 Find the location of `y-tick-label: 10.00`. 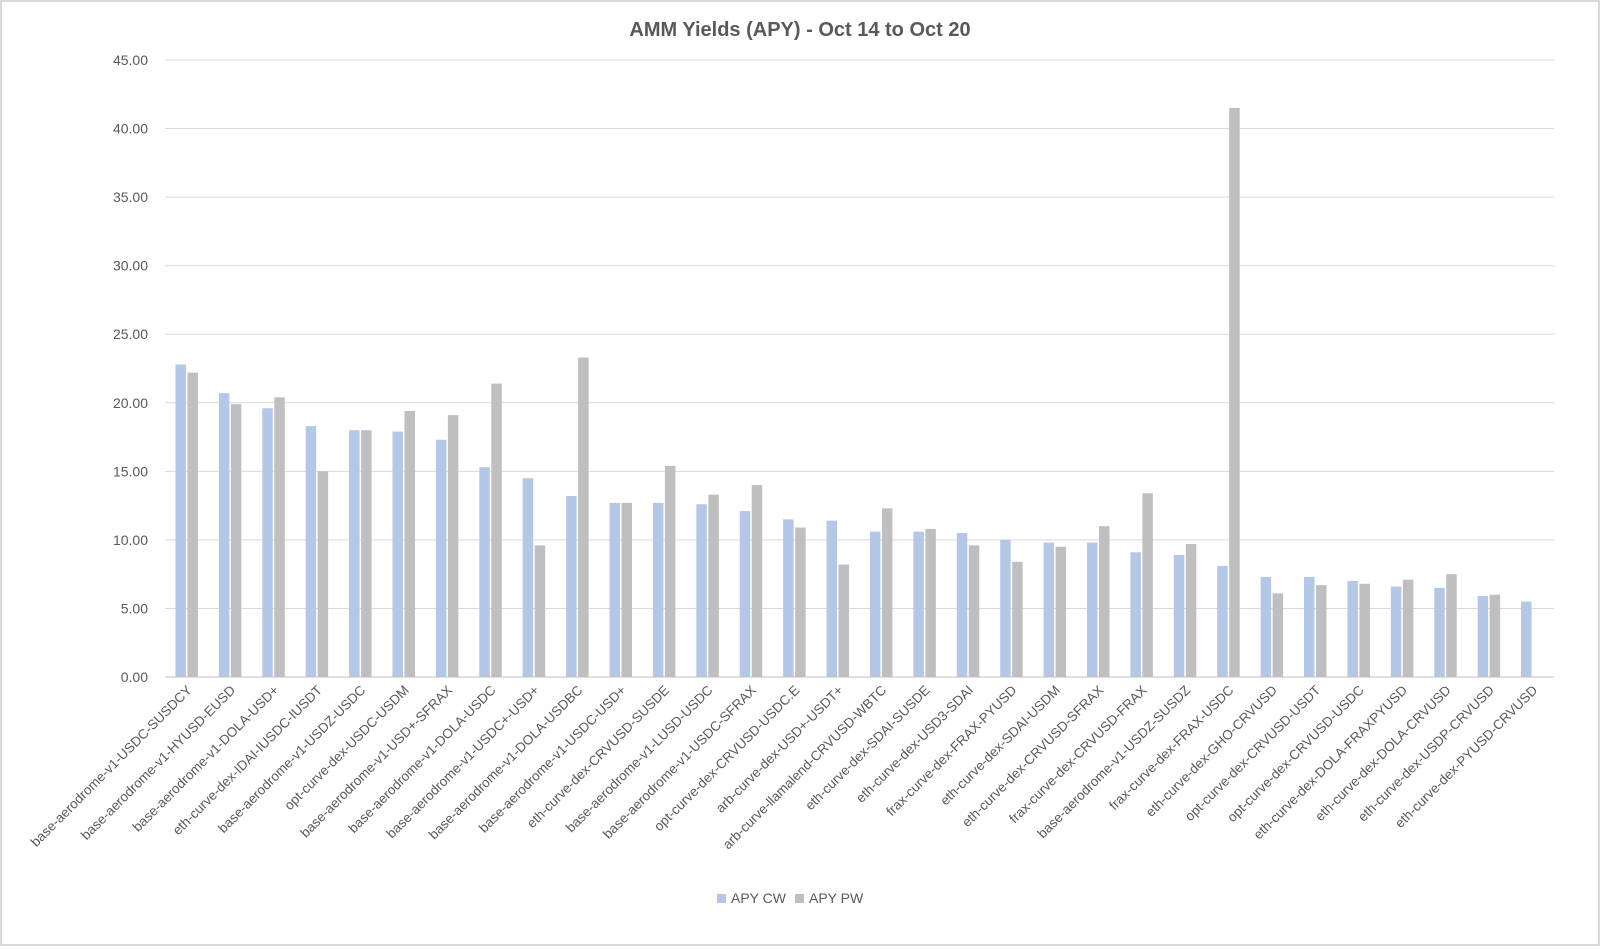

y-tick-label: 10.00 is located at coordinates (130, 540).